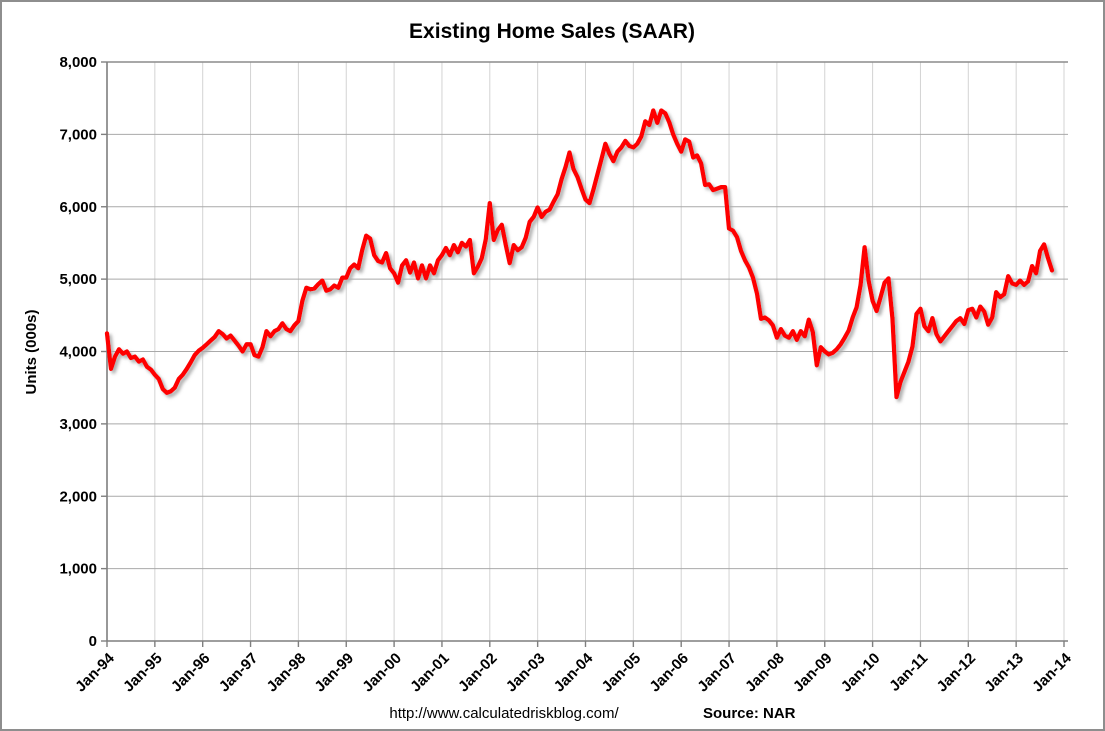  I want to click on chart-title: Existing Home Sales (SAAR), so click(552, 31).